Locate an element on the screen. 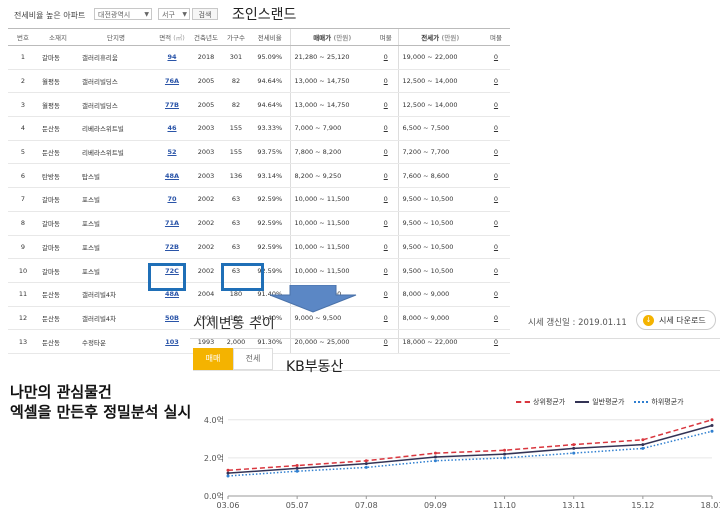  cell-year: 2002 is located at coordinates (206, 199).